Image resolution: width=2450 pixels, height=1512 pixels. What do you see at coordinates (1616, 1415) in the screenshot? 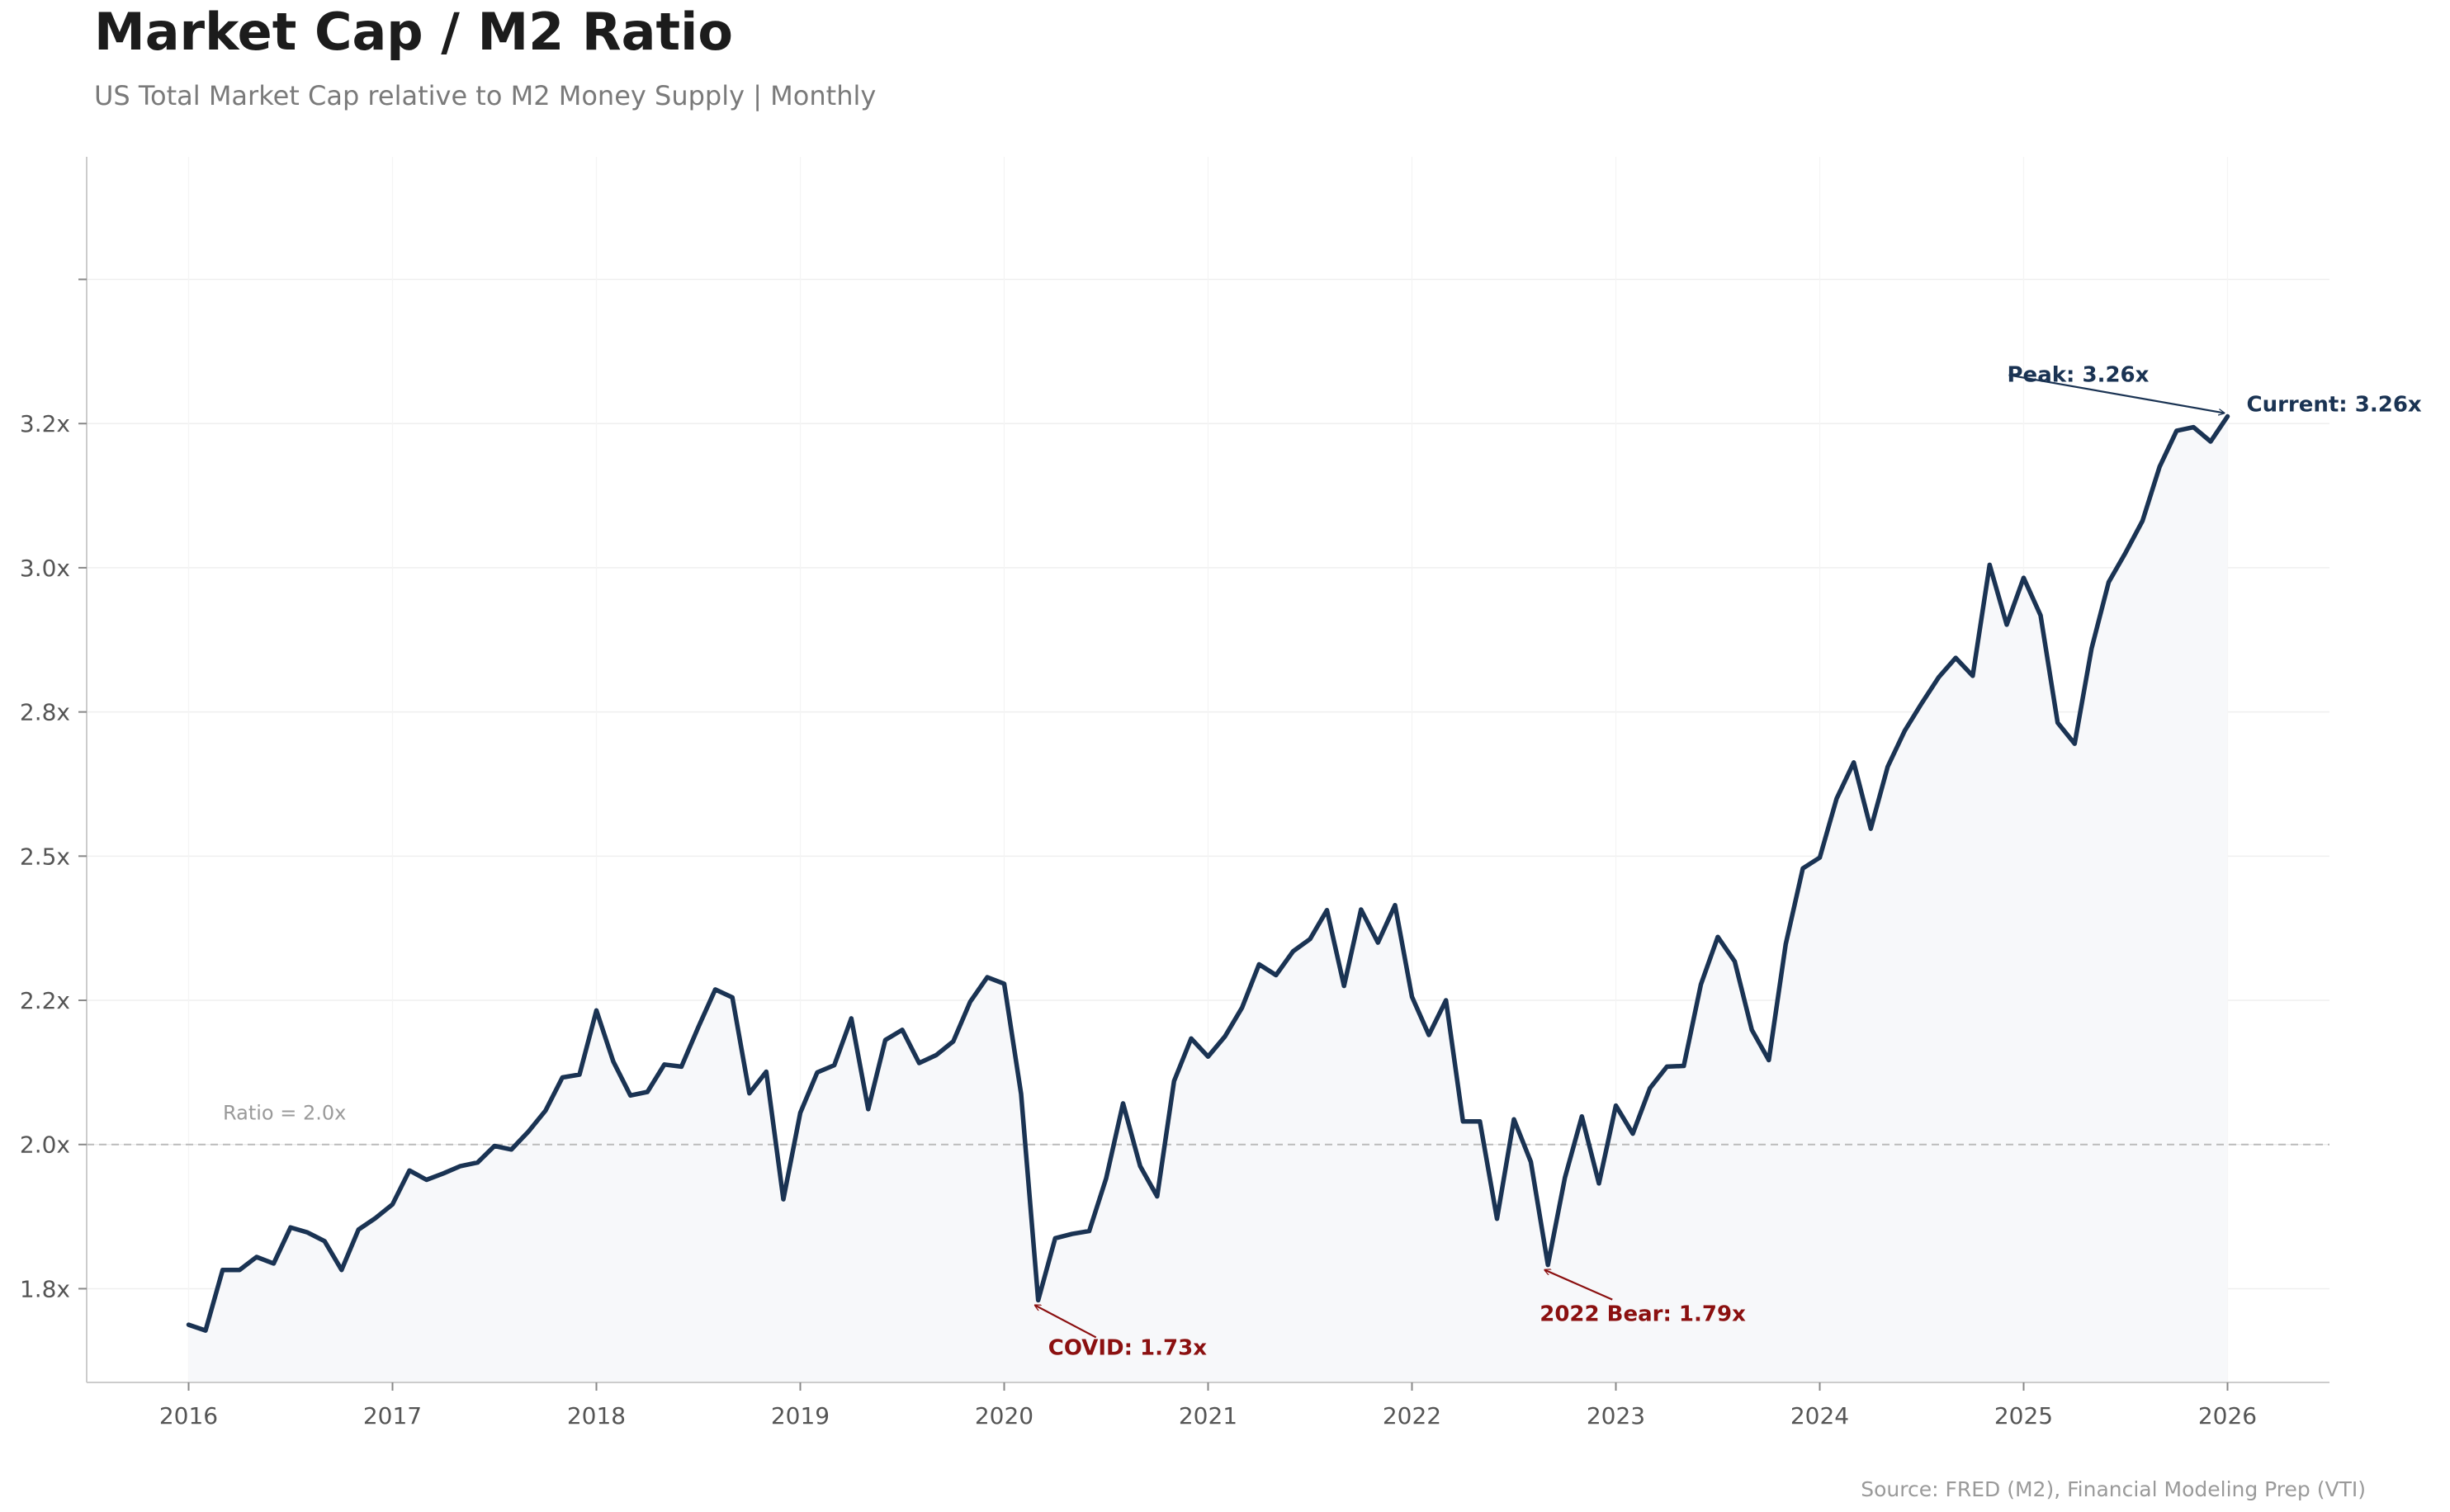
I see `x-tick-label: 2023` at bounding box center [1616, 1415].